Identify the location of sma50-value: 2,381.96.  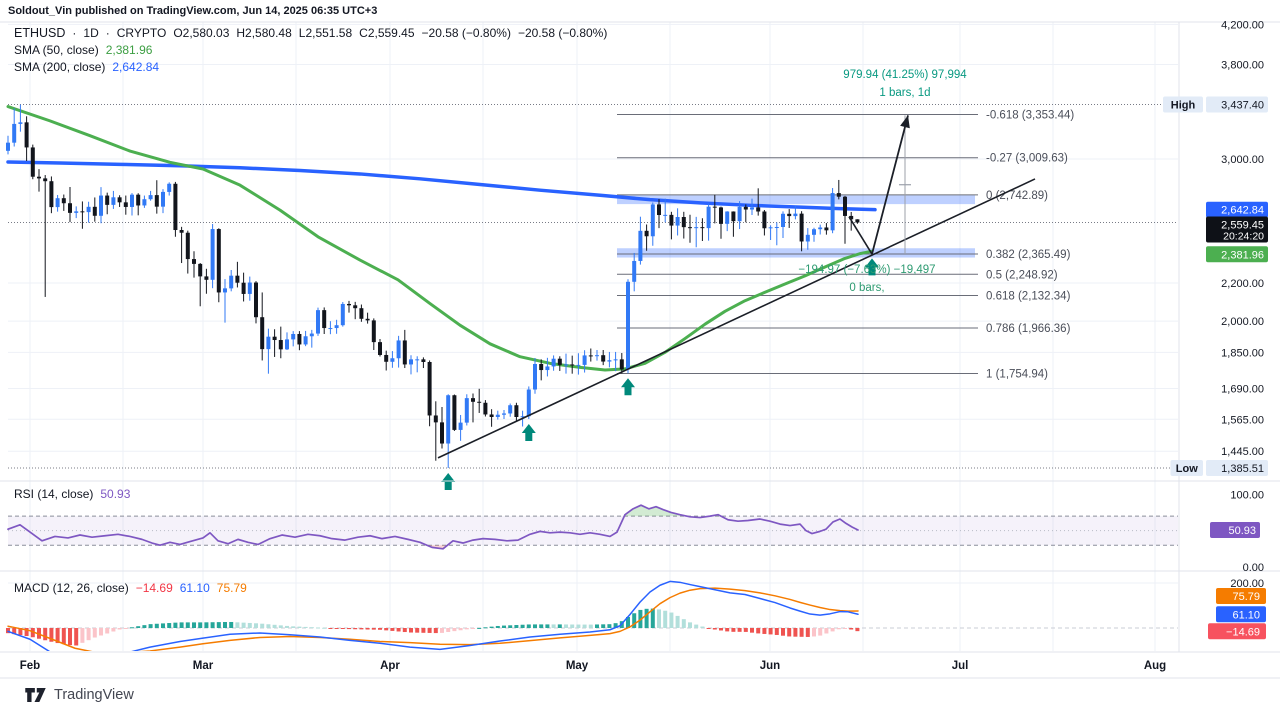
(129, 50).